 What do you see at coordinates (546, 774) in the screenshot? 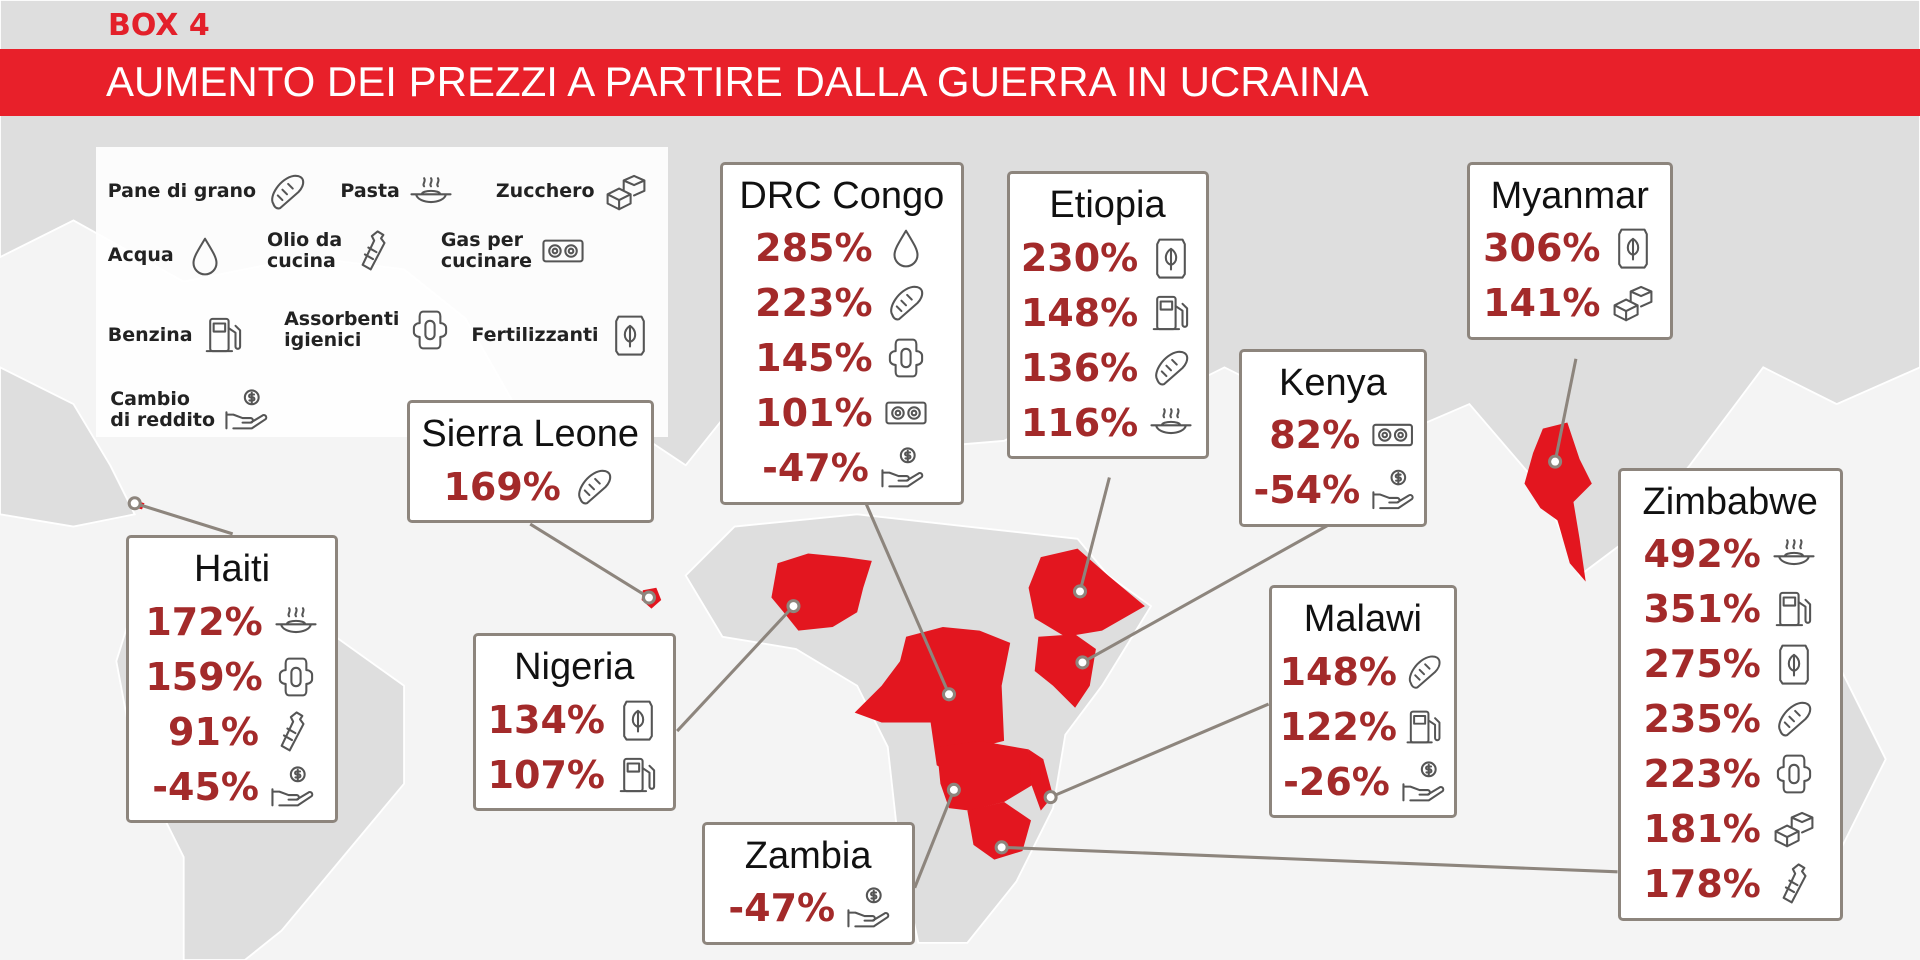
I see `price-change: 107%` at bounding box center [546, 774].